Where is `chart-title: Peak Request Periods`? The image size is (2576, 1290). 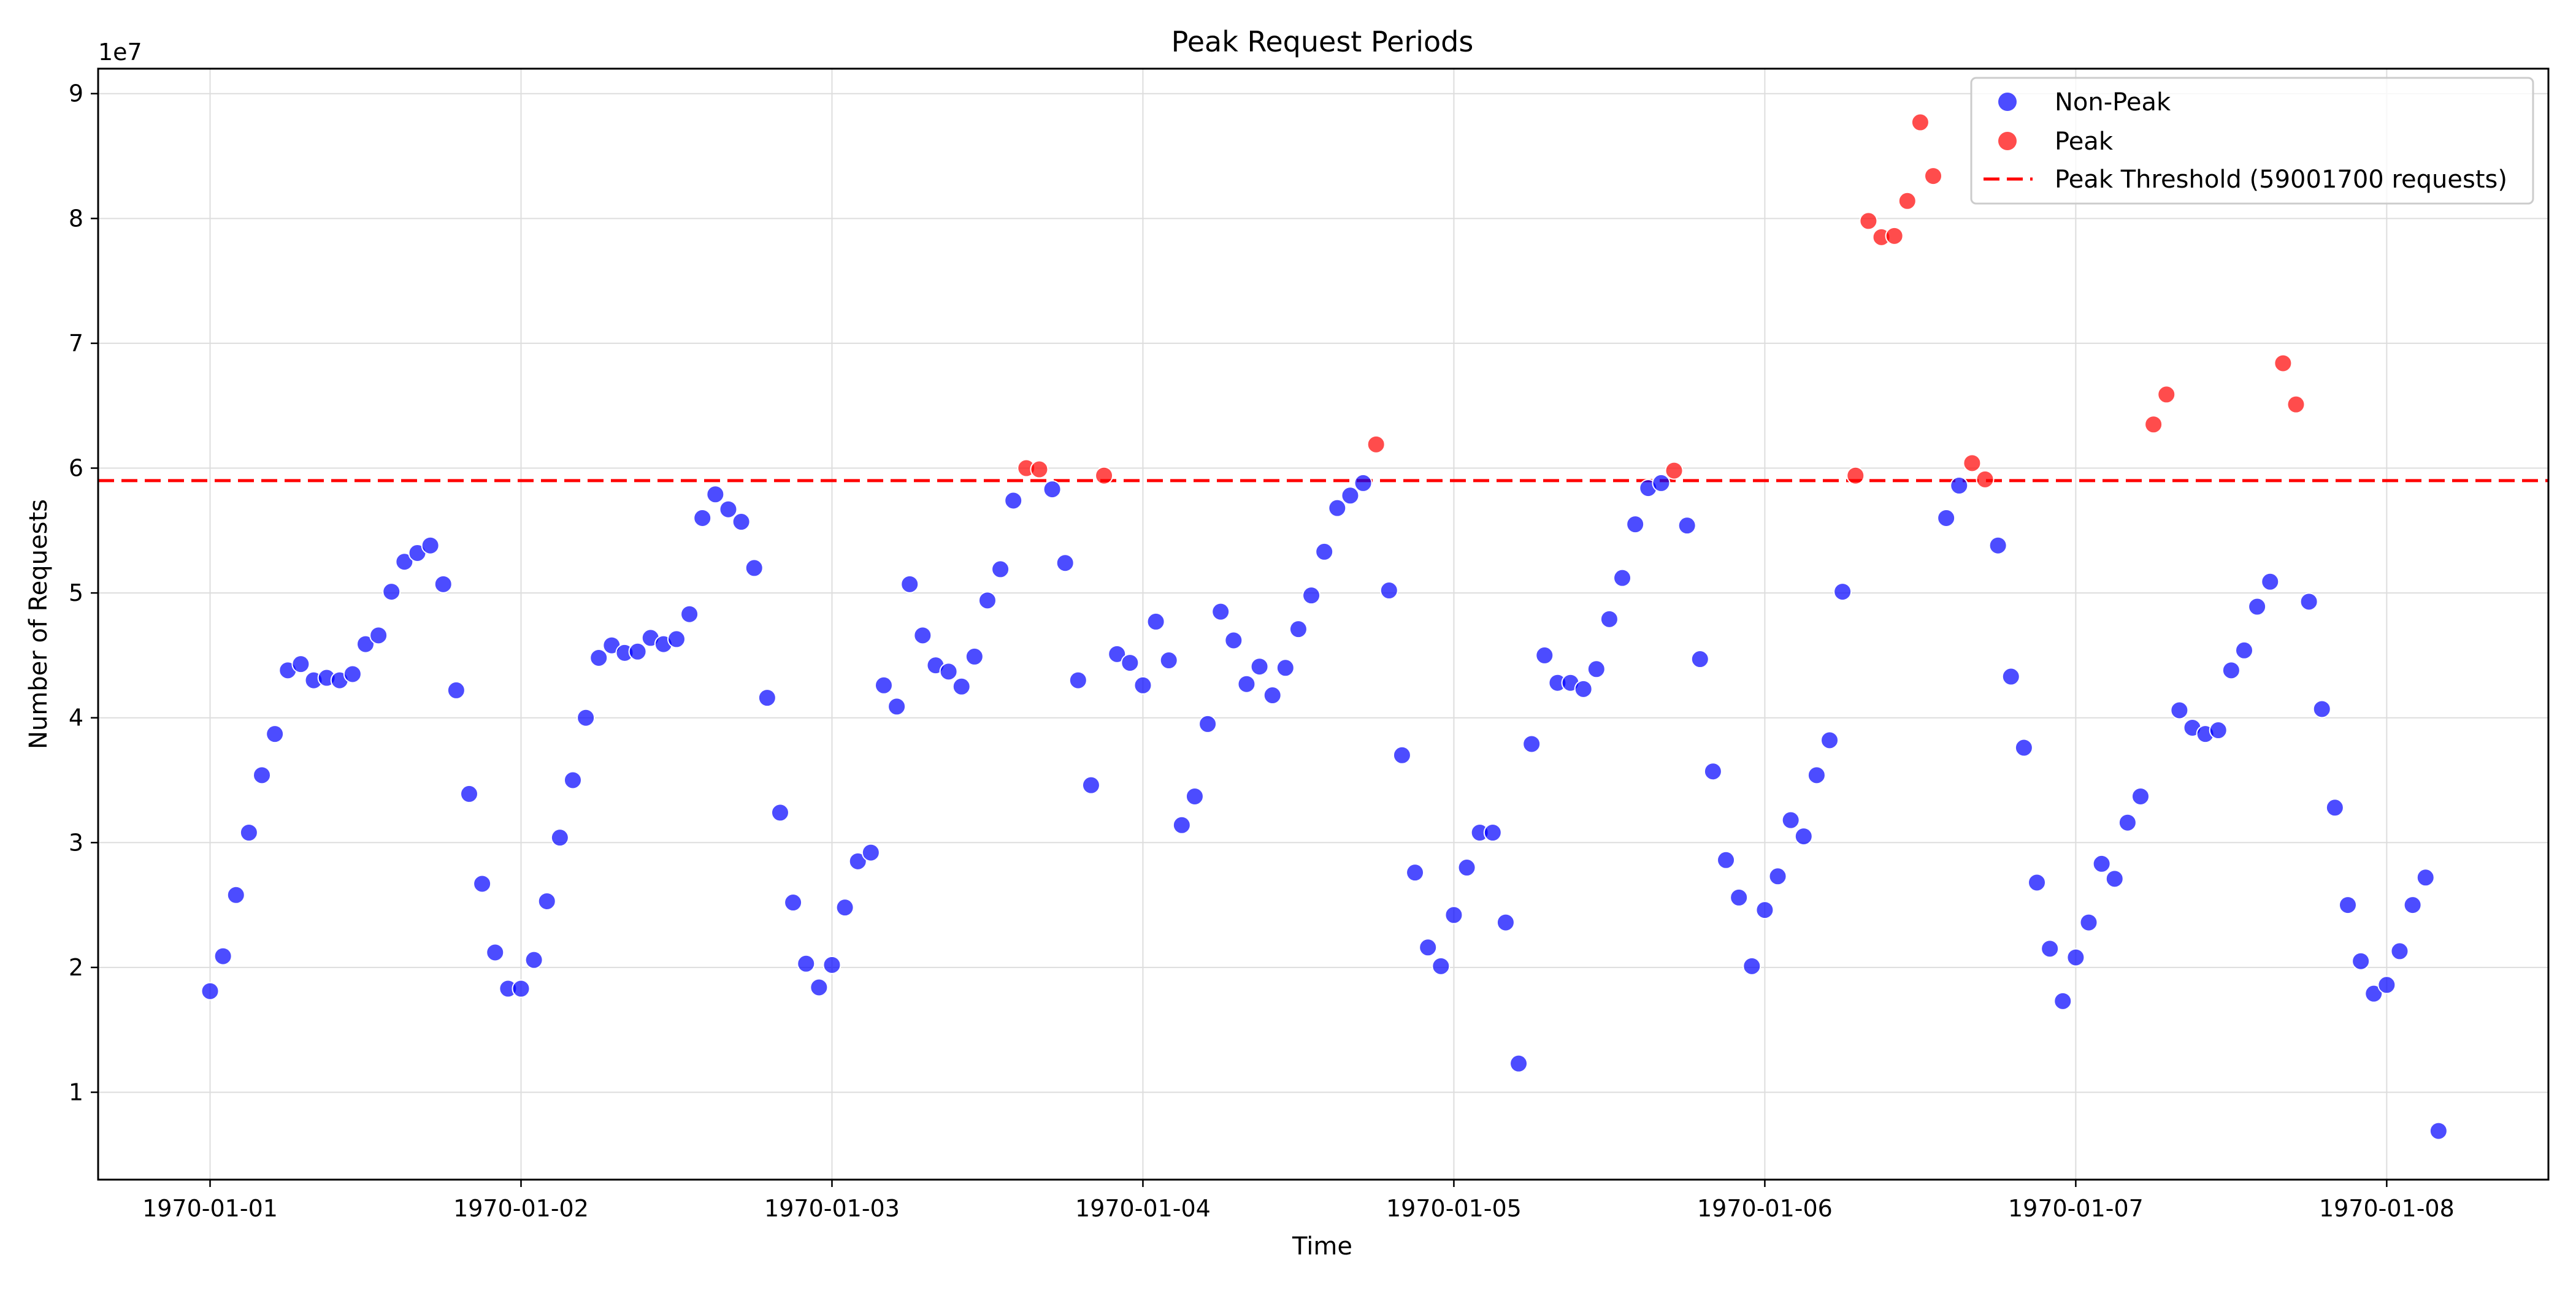 chart-title: Peak Request Periods is located at coordinates (1322, 41).